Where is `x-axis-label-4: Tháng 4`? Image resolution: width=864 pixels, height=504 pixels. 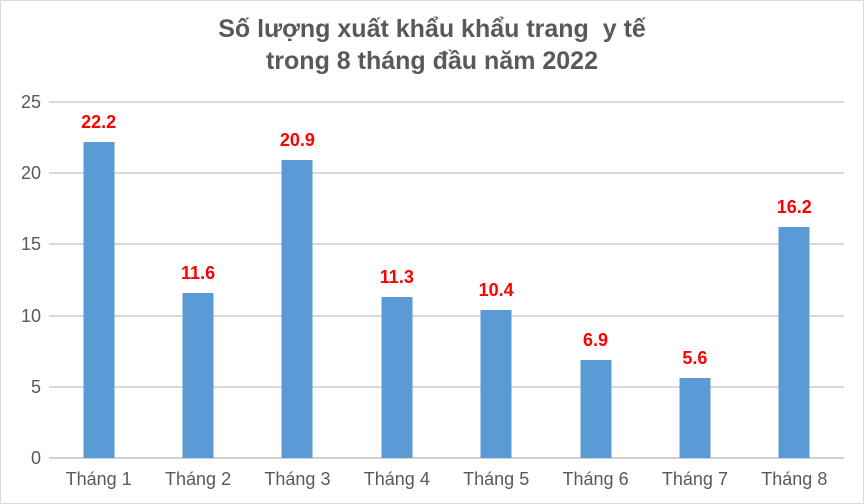 x-axis-label-4: Tháng 4 is located at coordinates (396, 479).